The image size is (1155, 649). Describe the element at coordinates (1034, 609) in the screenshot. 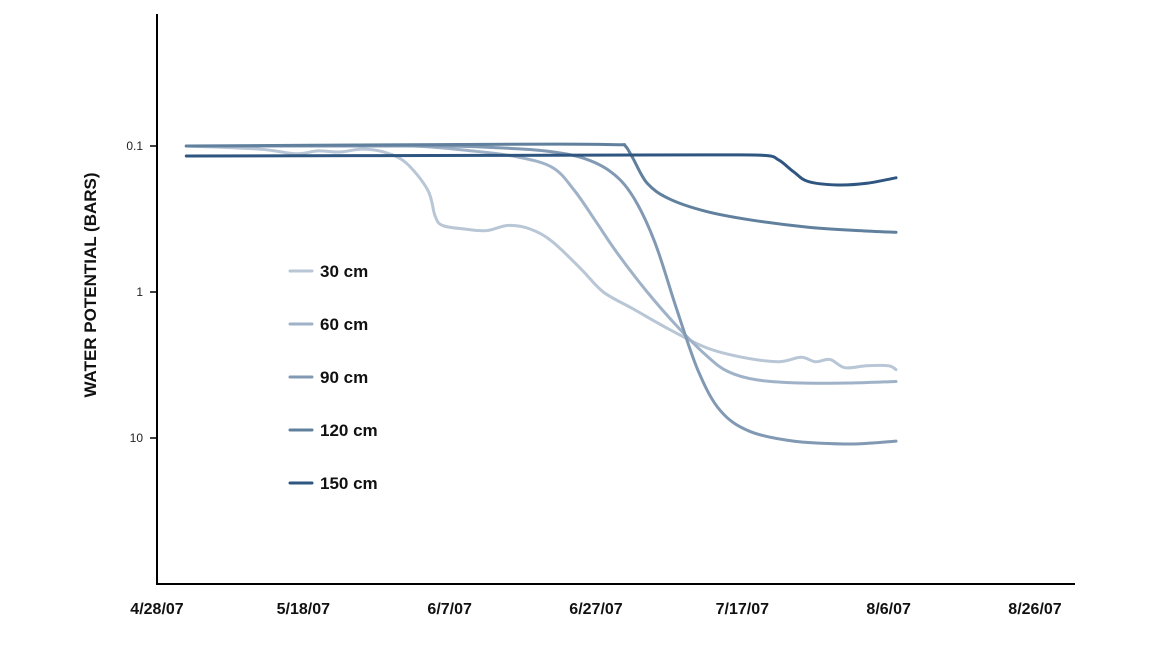

I see `x-tick-label: 8/26/07` at that location.